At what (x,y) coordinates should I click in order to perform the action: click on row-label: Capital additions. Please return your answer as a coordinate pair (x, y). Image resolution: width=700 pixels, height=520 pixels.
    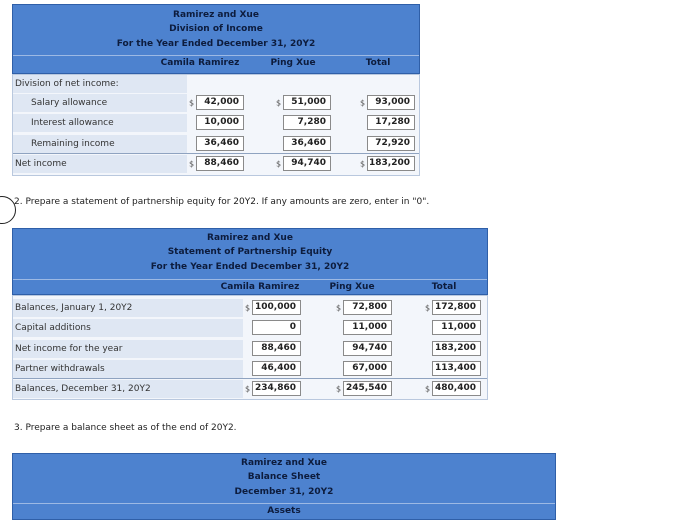
    Looking at the image, I should click on (53, 328).